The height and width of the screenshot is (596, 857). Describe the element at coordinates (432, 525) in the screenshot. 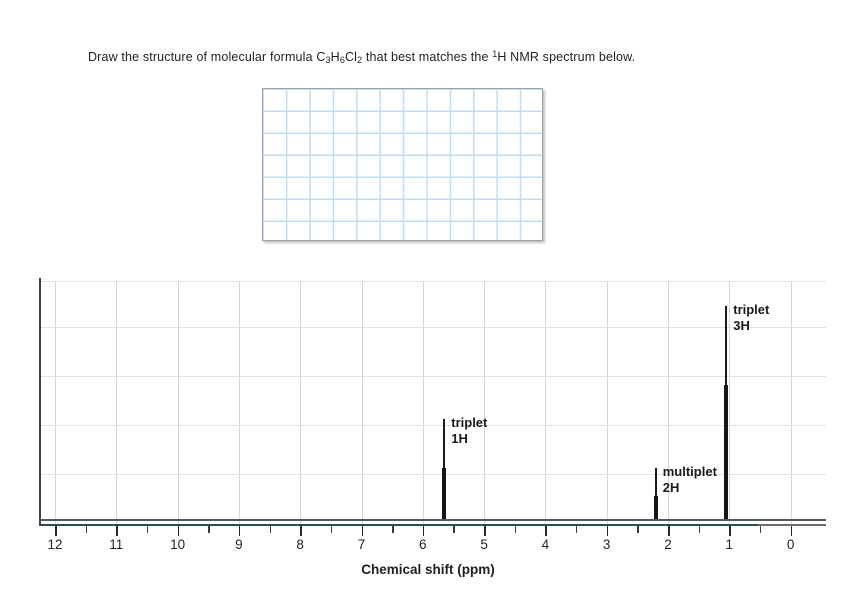

I see `x-axis-line` at that location.